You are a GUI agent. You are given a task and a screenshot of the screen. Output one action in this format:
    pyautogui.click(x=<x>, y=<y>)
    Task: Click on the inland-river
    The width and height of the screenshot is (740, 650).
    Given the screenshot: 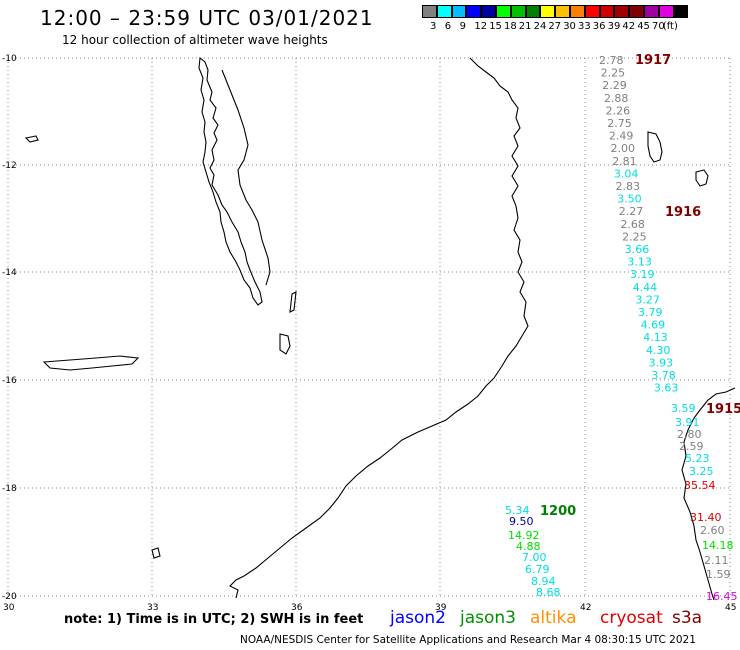 What is the action you would take?
    pyautogui.click(x=293, y=302)
    